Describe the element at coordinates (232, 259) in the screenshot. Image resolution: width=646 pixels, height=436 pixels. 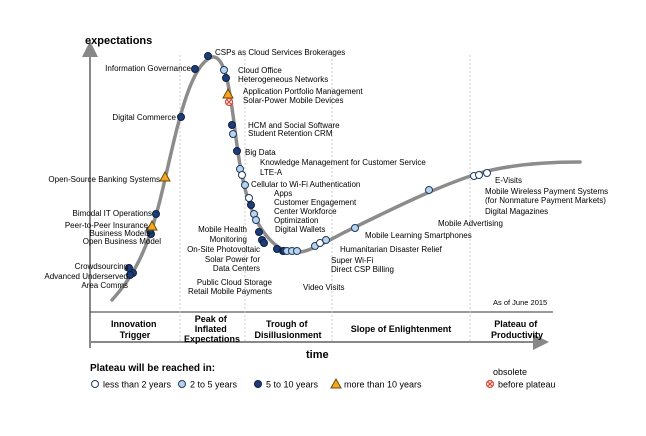
I see `data-label-solar-power-for: Solar Power for` at that location.